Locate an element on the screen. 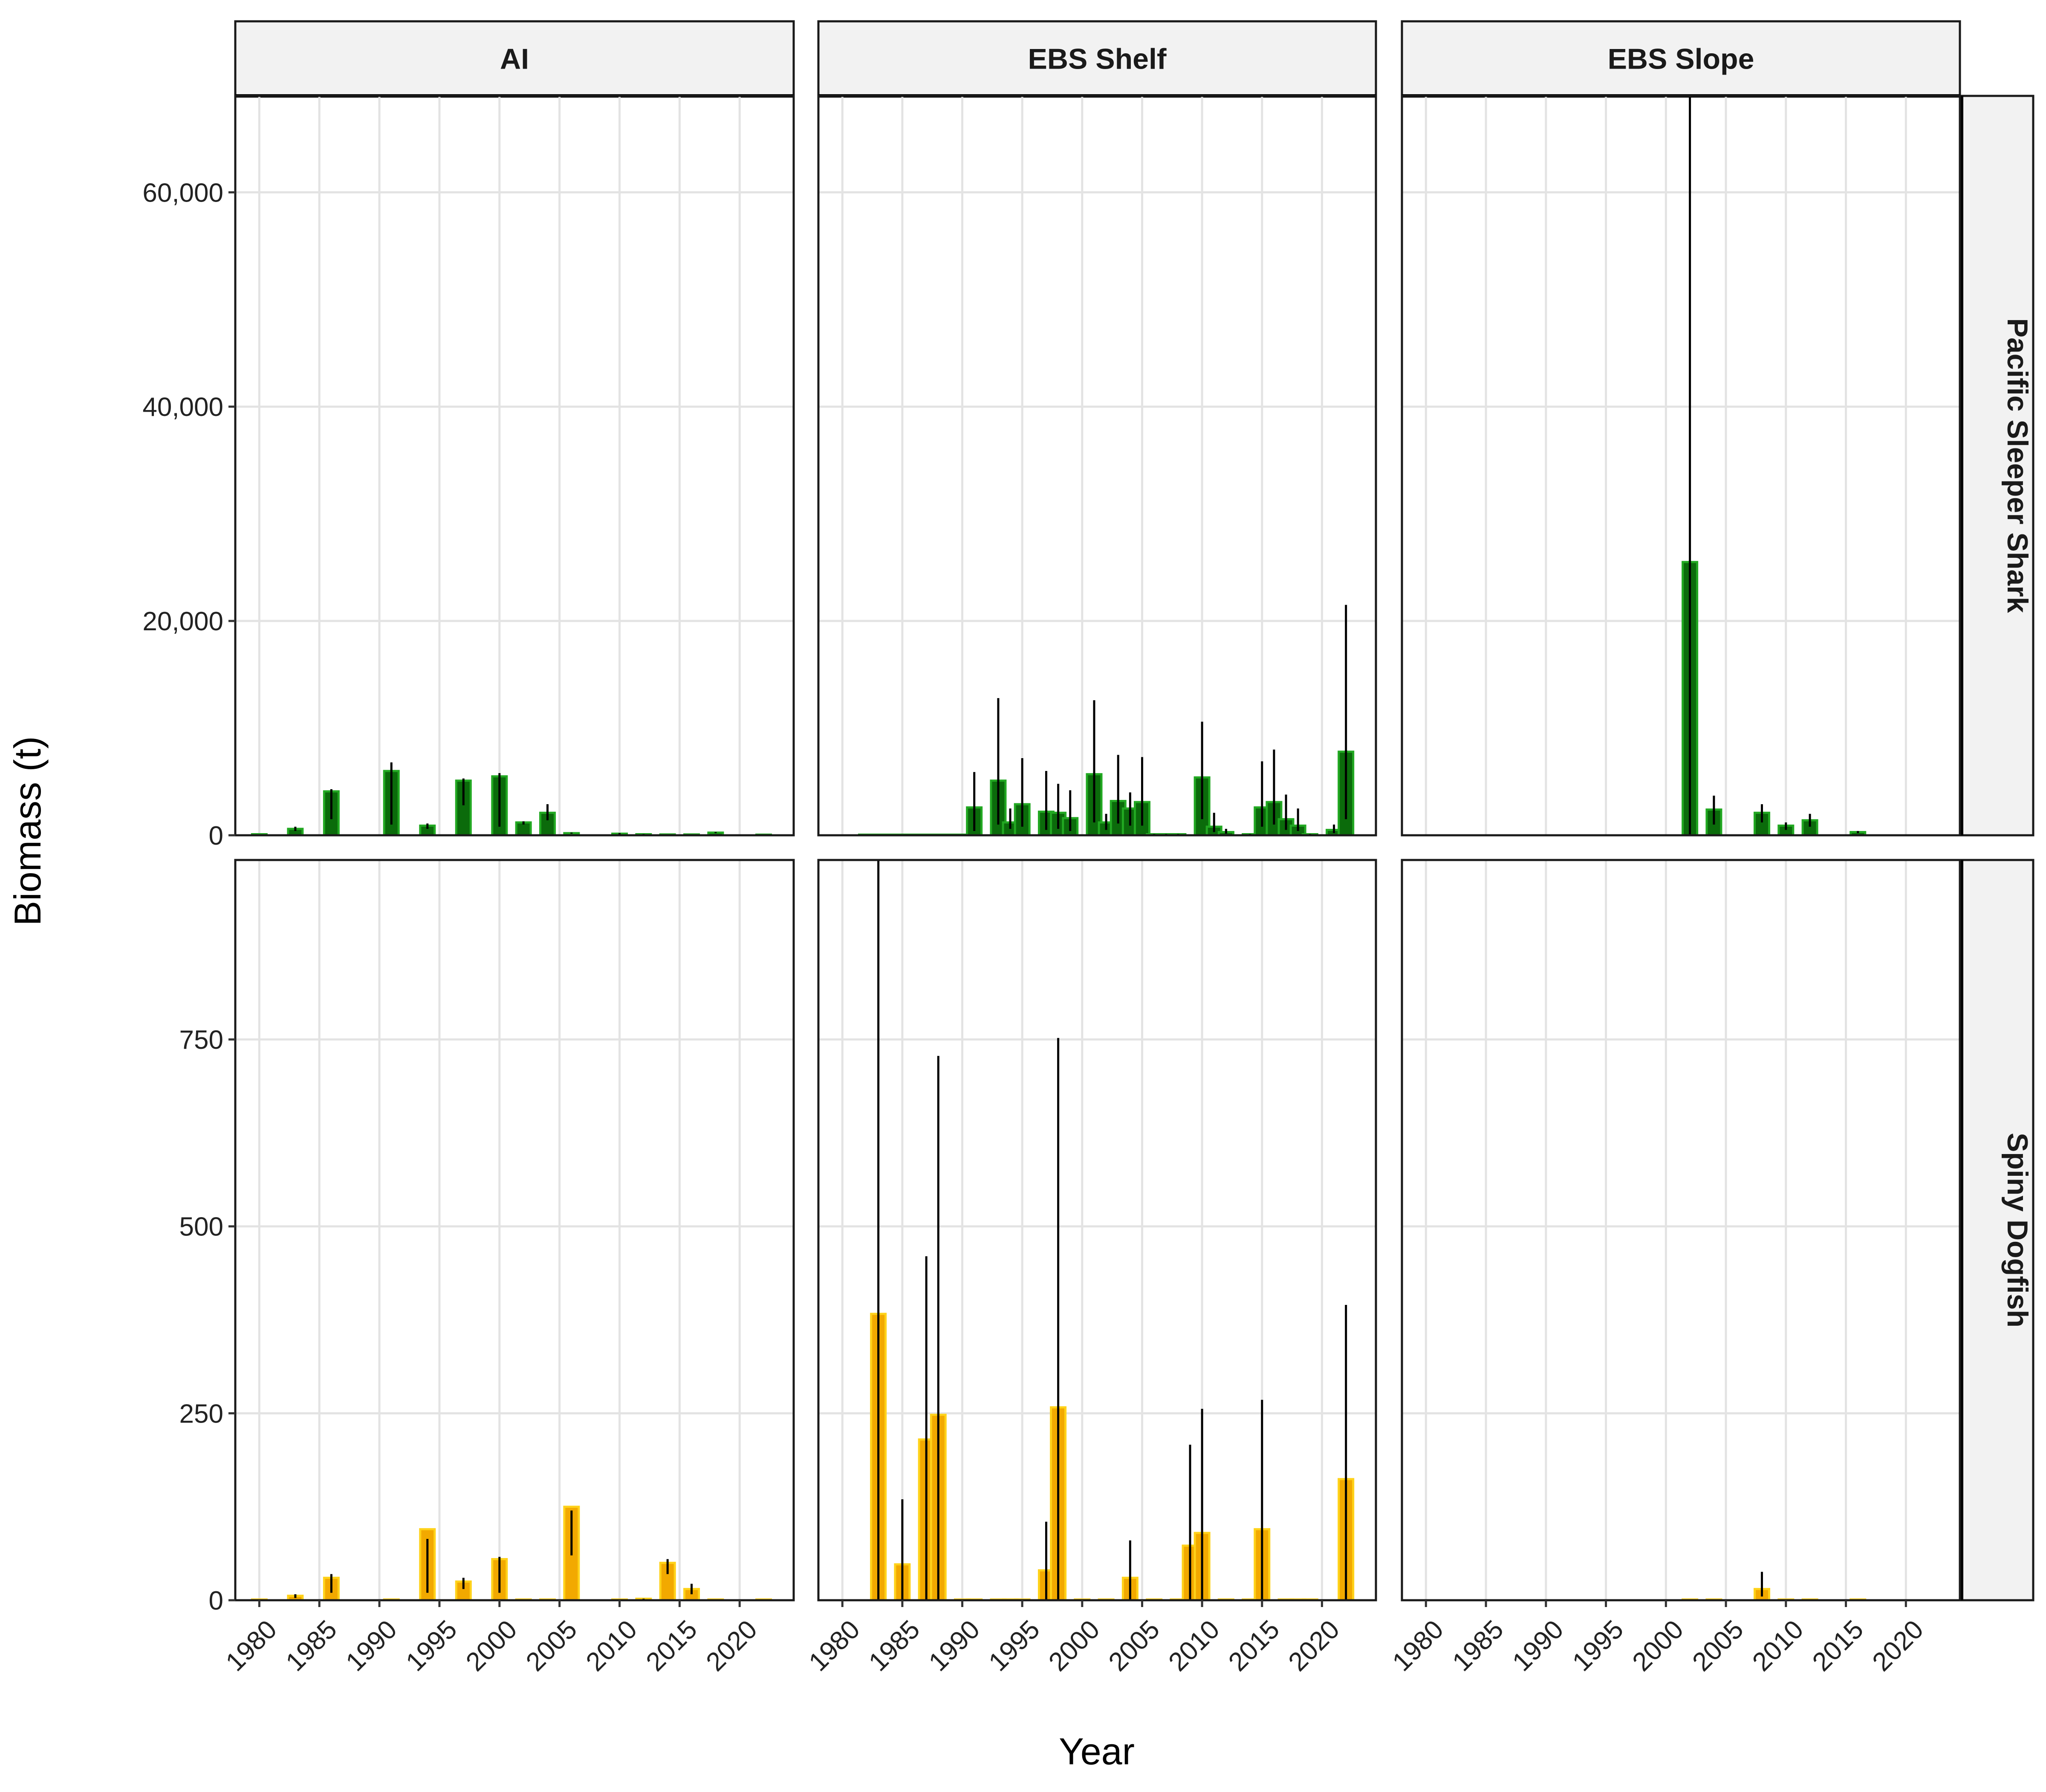 This screenshot has height=1792, width=2046. column-strip-ebs-shelf is located at coordinates (1097, 58).